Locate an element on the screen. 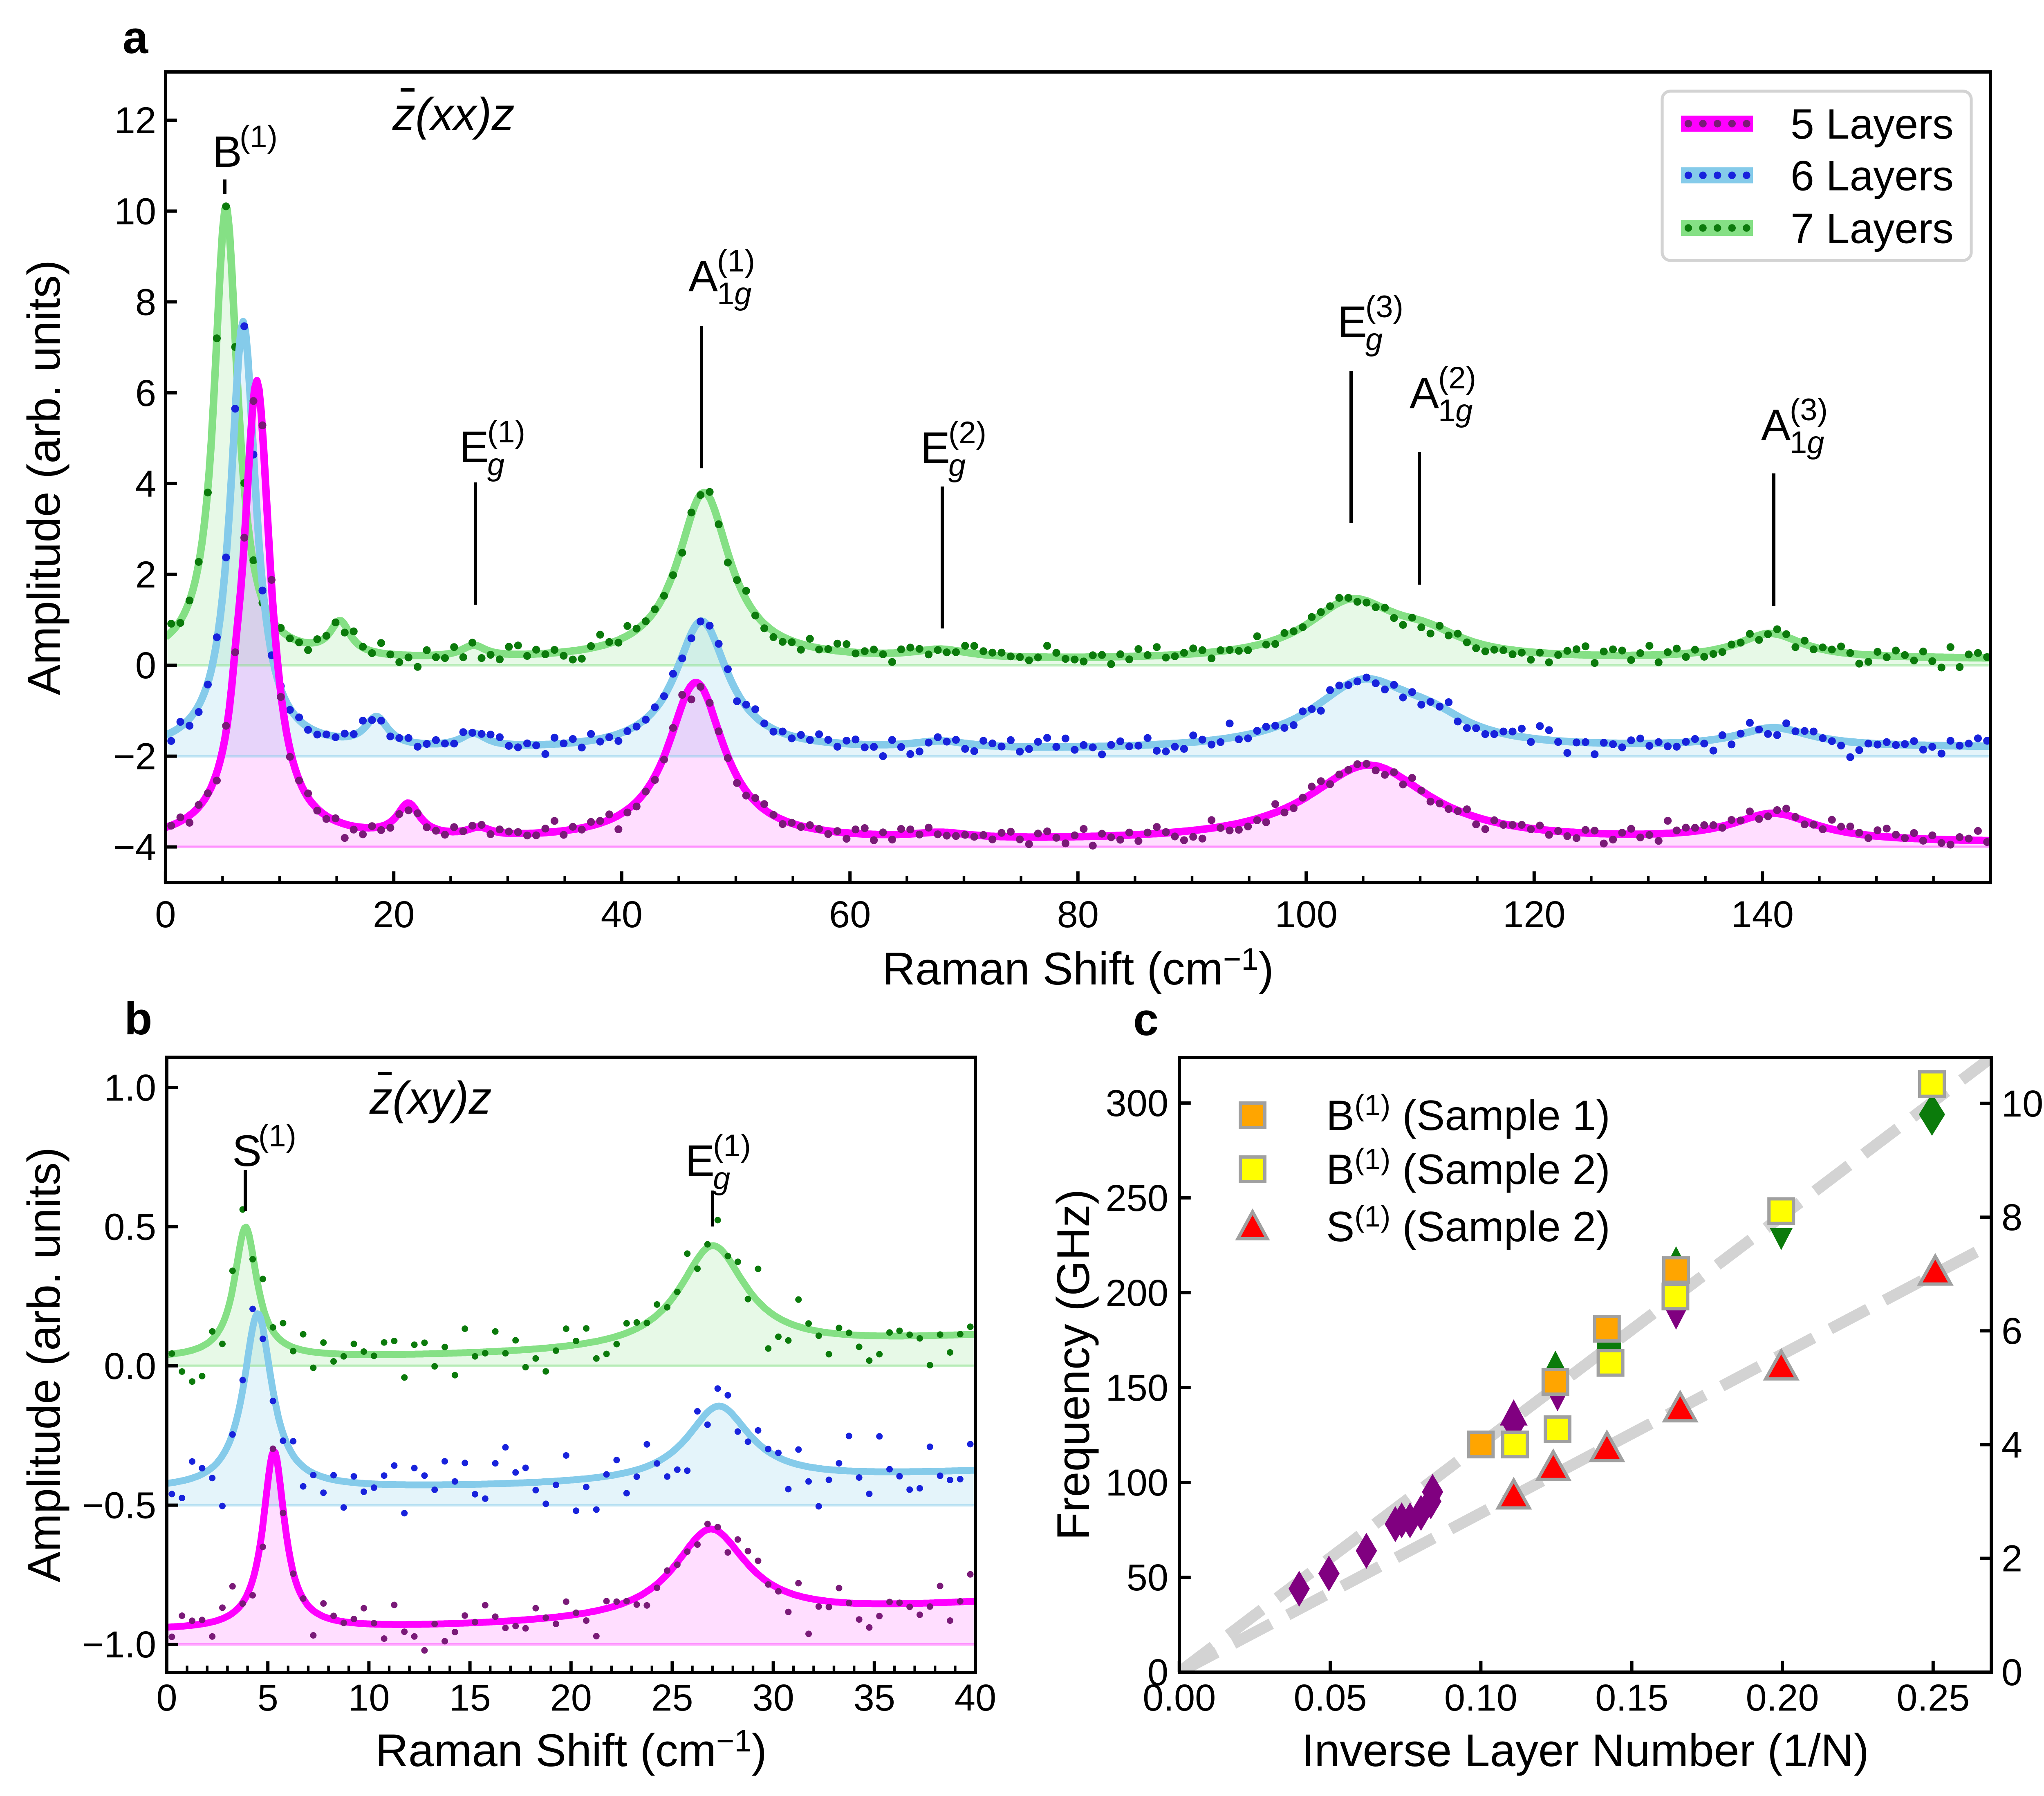 Image resolution: width=2044 pixels, height=1796 pixels. svg-text: 0.25 is located at coordinates (1933, 1698).